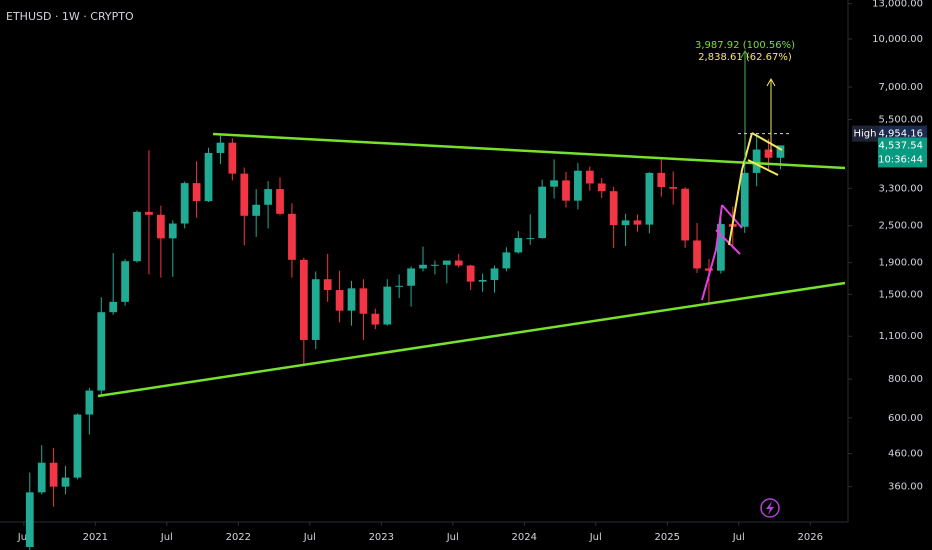  What do you see at coordinates (767, 141) in the screenshot?
I see `yellow-flag-top` at bounding box center [767, 141].